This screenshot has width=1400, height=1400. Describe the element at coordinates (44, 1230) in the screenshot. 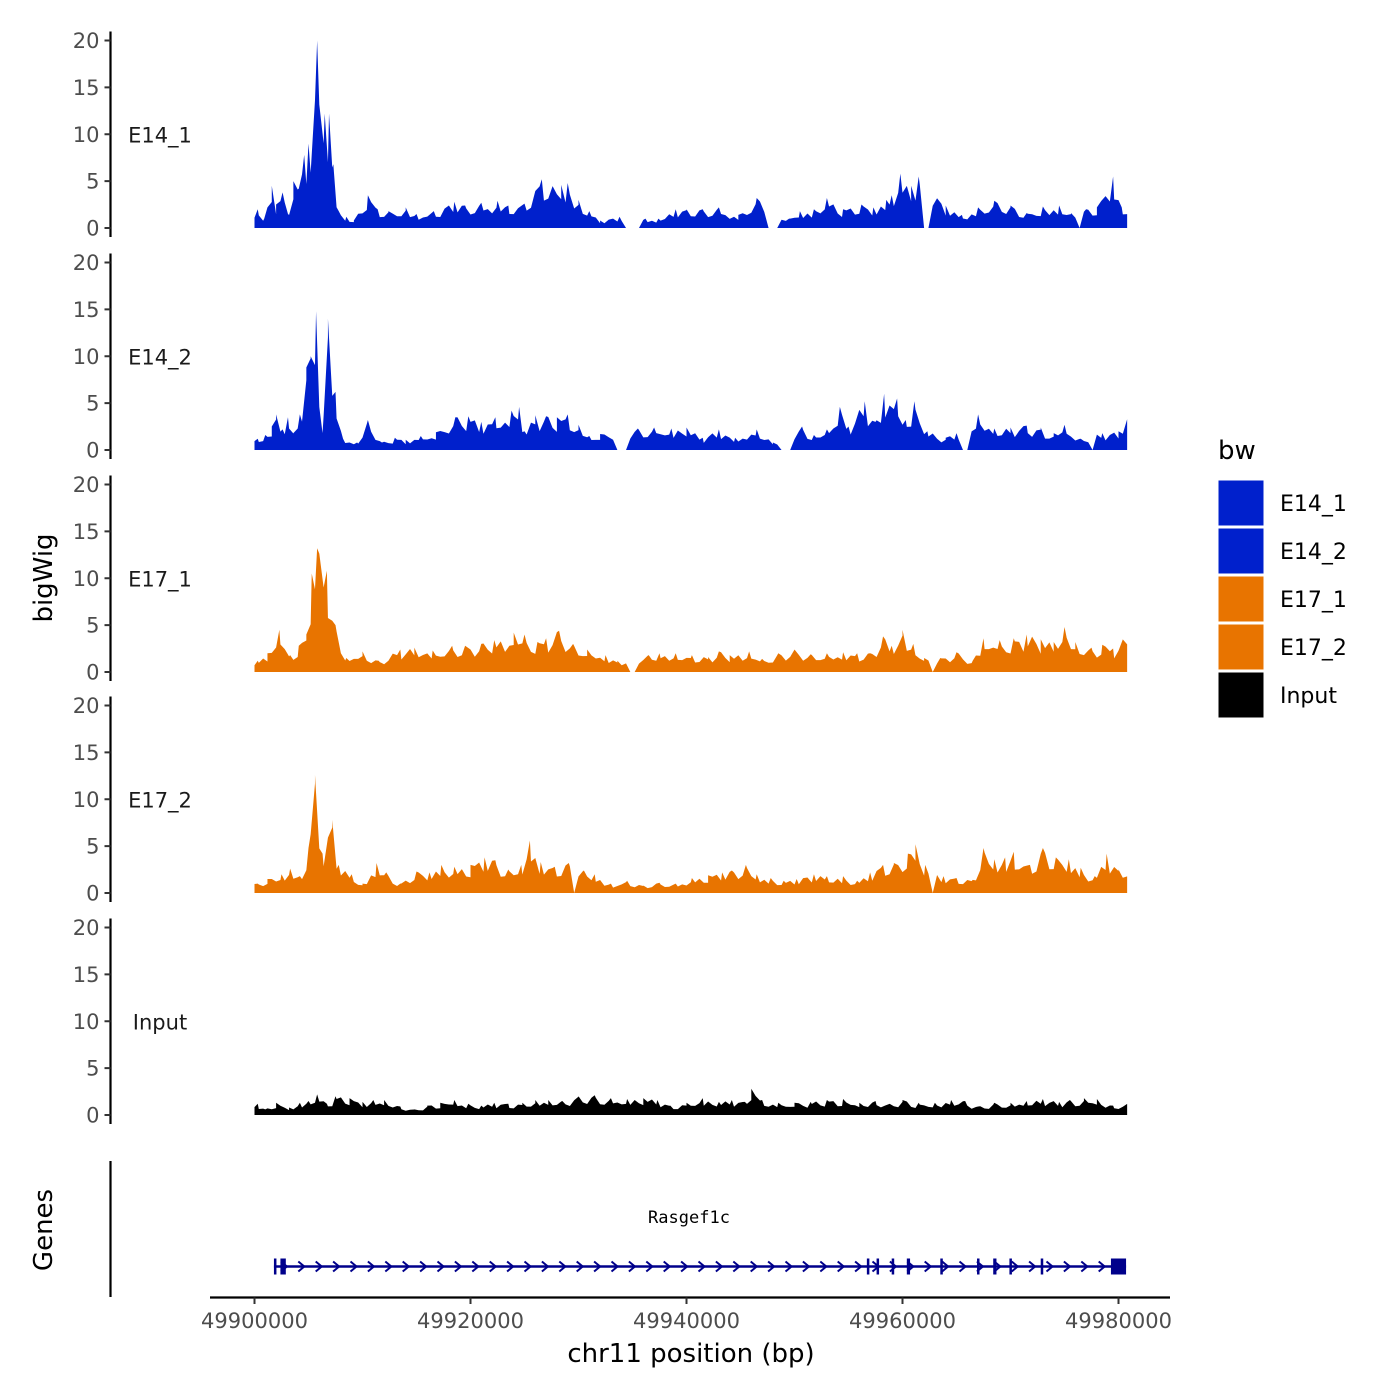

I see `genes-track-title: Genes` at that location.